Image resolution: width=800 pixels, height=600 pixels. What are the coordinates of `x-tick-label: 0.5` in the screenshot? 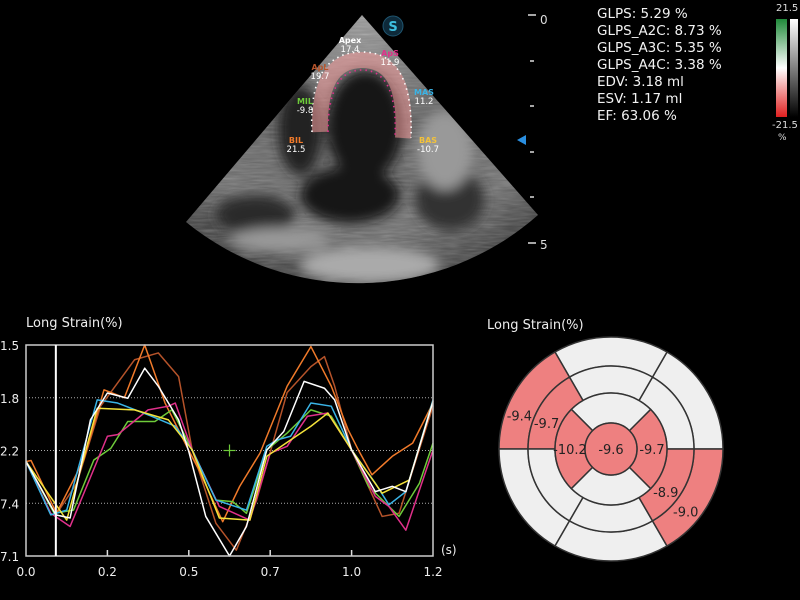 It's located at (188, 572).